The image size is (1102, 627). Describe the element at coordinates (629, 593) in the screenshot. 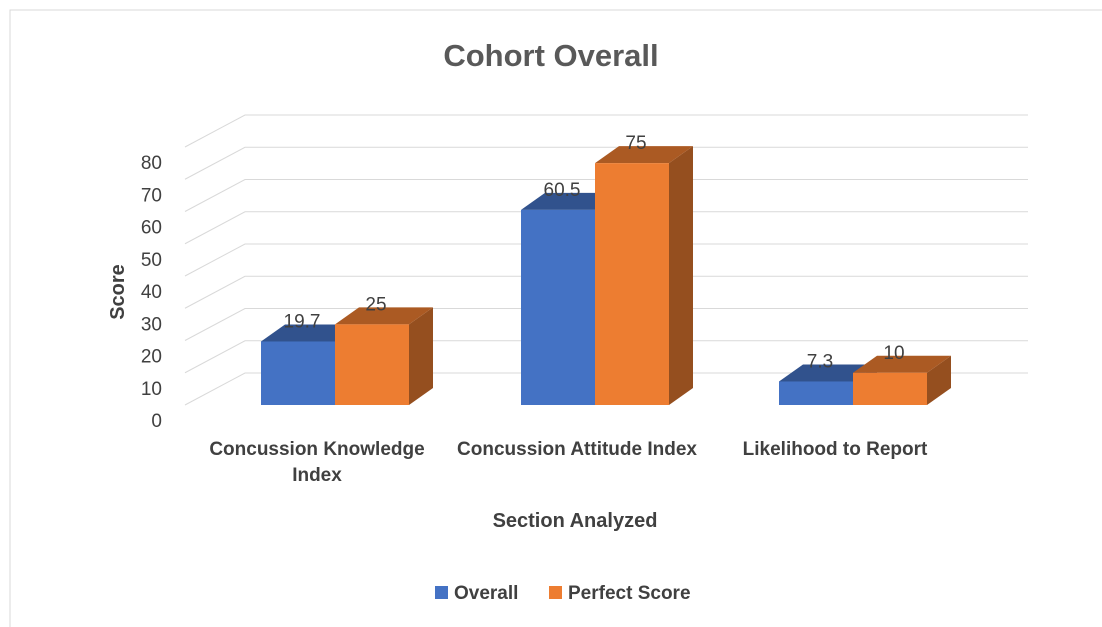

I see `legend-label: Perfect Score` at that location.